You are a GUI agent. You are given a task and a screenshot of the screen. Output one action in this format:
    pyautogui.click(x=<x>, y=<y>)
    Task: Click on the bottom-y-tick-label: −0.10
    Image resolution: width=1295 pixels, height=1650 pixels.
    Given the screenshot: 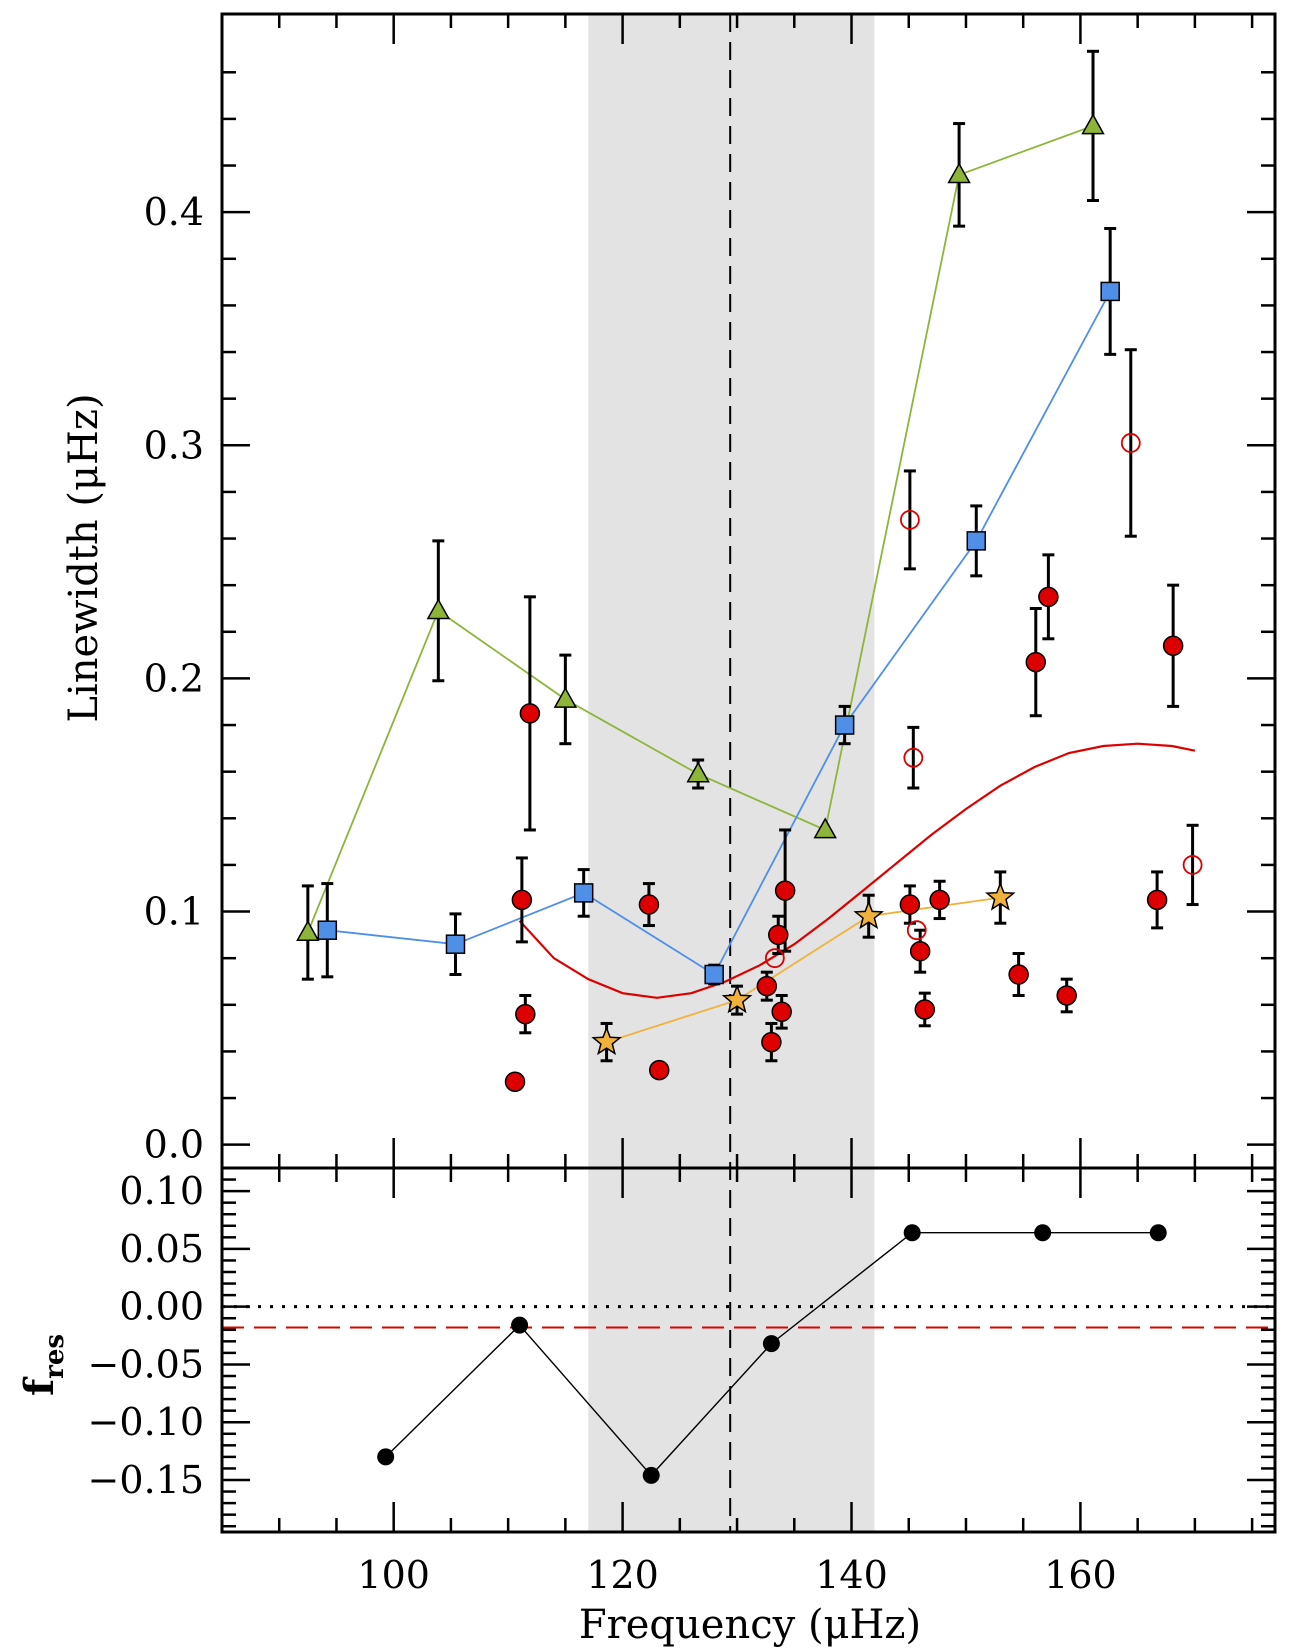 What is the action you would take?
    pyautogui.click(x=146, y=1422)
    